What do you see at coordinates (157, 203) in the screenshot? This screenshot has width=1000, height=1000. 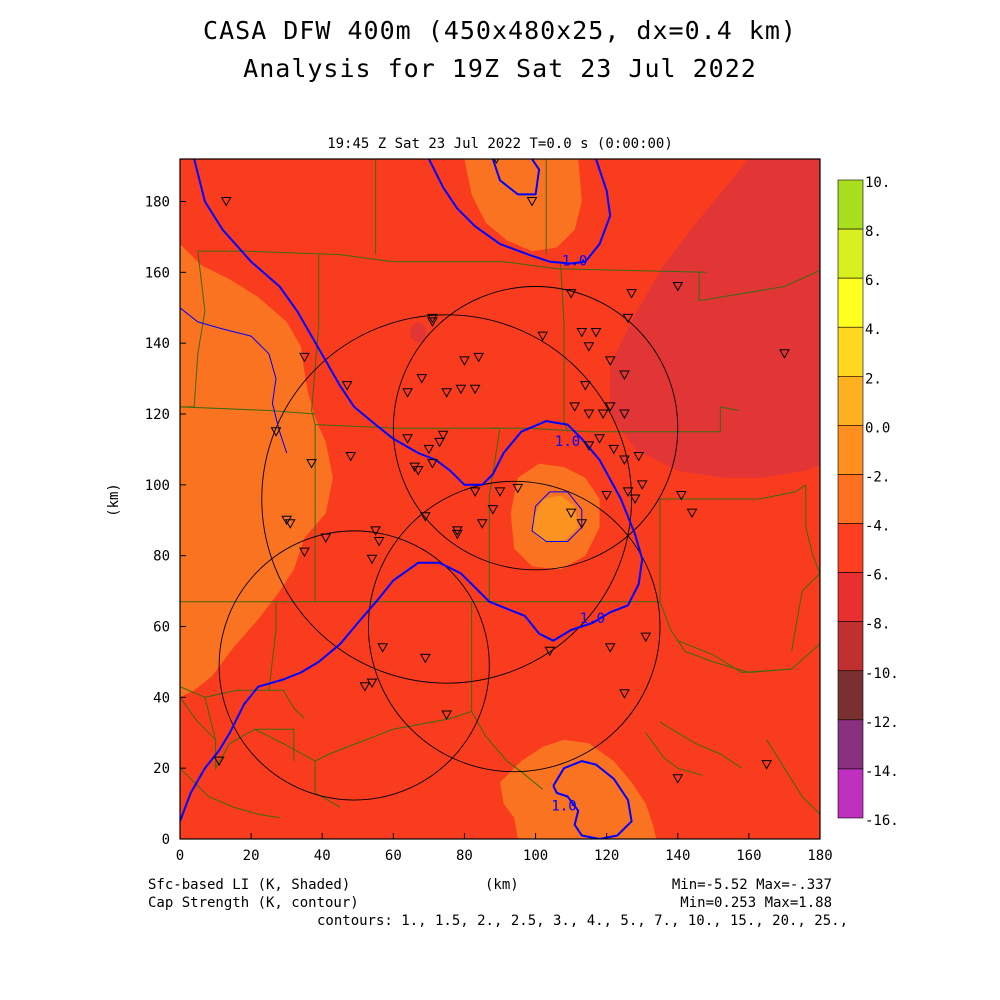 I see `y-tick-label: 180` at bounding box center [157, 203].